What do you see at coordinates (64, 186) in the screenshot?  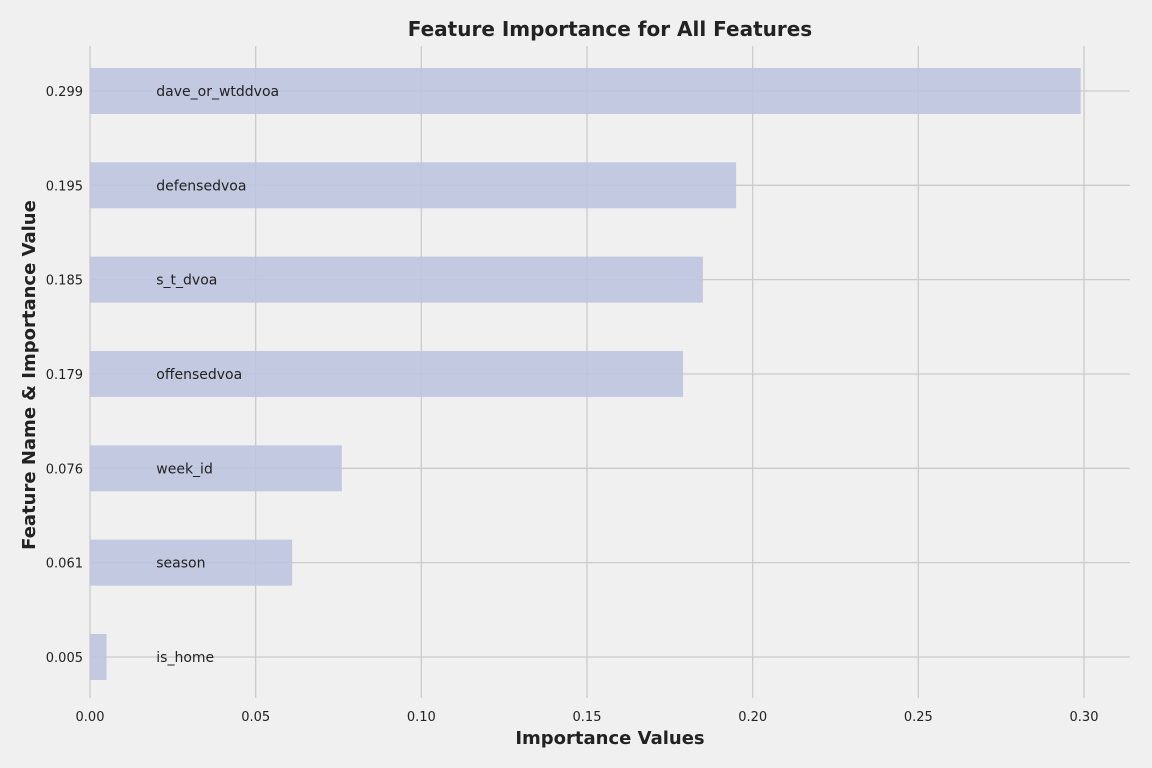 I see `y-tick-label: 0.195` at bounding box center [64, 186].